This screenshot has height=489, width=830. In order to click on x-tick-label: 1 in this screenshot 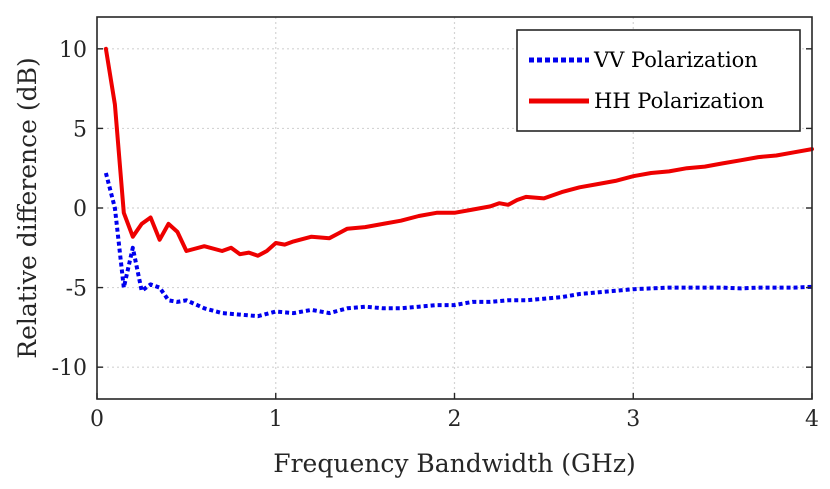, I will do `click(276, 419)`.